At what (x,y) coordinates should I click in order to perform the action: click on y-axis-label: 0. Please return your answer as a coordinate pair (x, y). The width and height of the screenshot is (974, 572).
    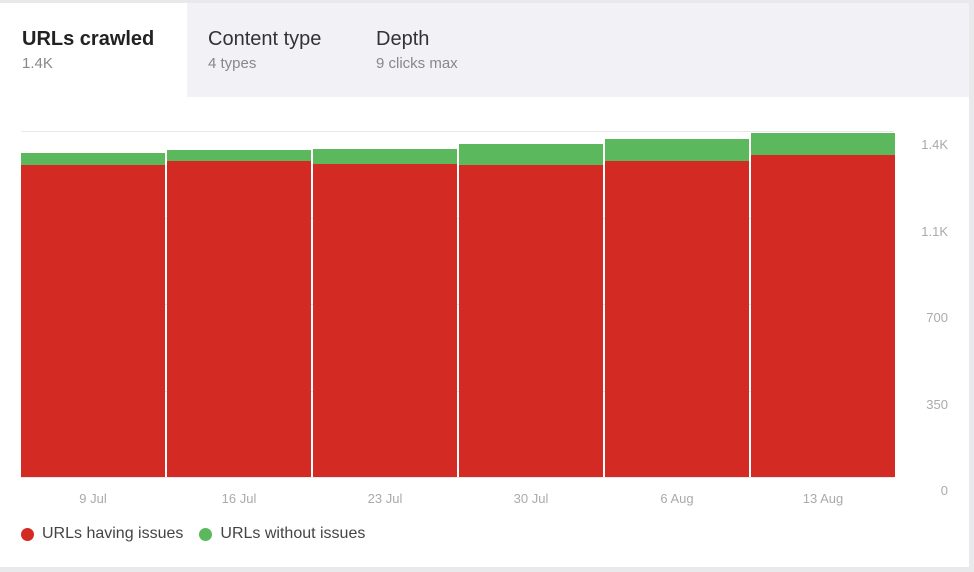
    Looking at the image, I should click on (944, 490).